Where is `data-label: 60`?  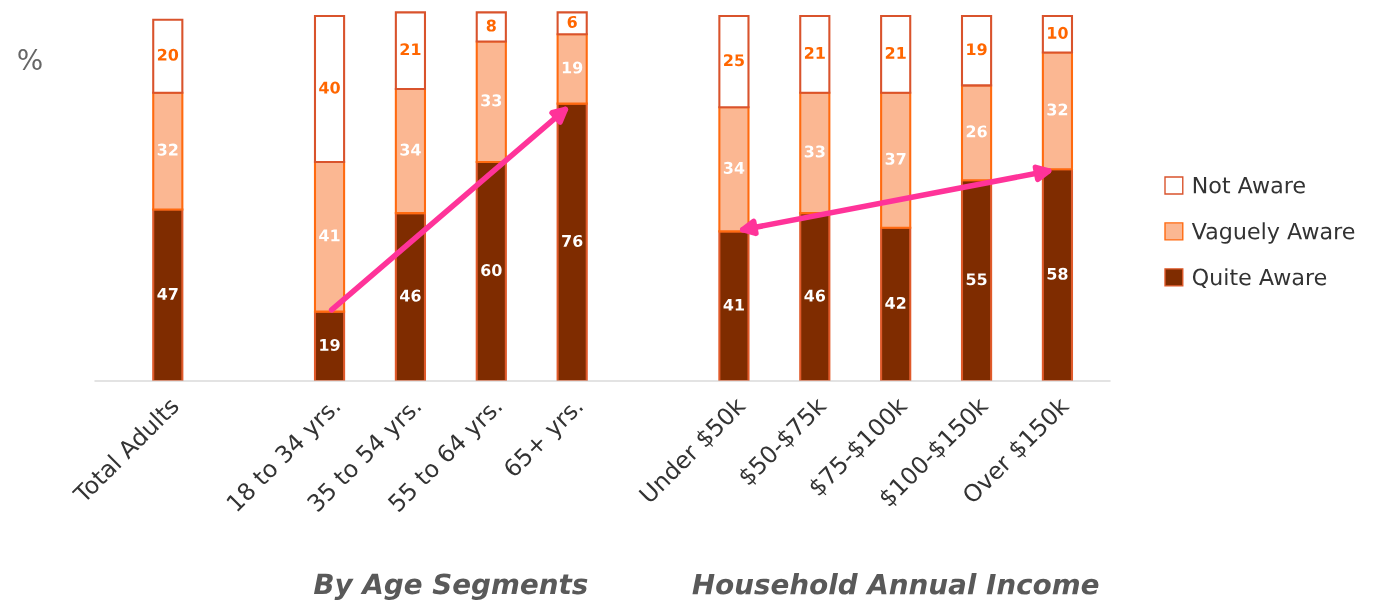 data-label: 60 is located at coordinates (491, 270).